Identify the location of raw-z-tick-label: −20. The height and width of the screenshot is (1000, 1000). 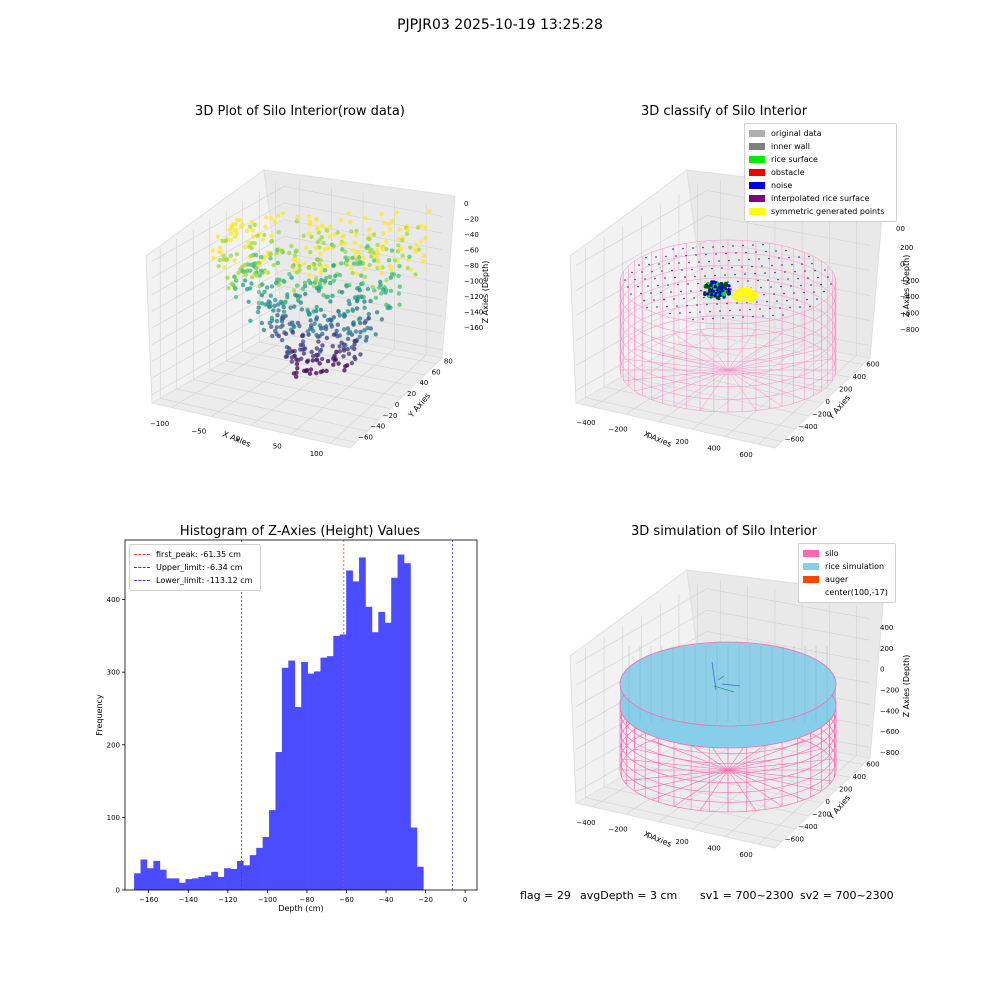
(471, 220).